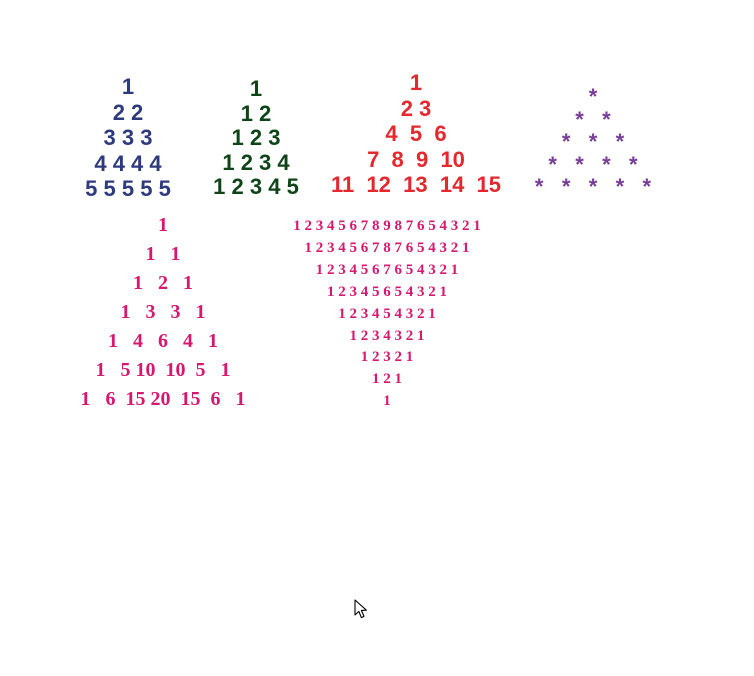  Describe the element at coordinates (387, 313) in the screenshot. I see `pyramid-row: 1 2 3 4 5 4 3 2 1` at that location.